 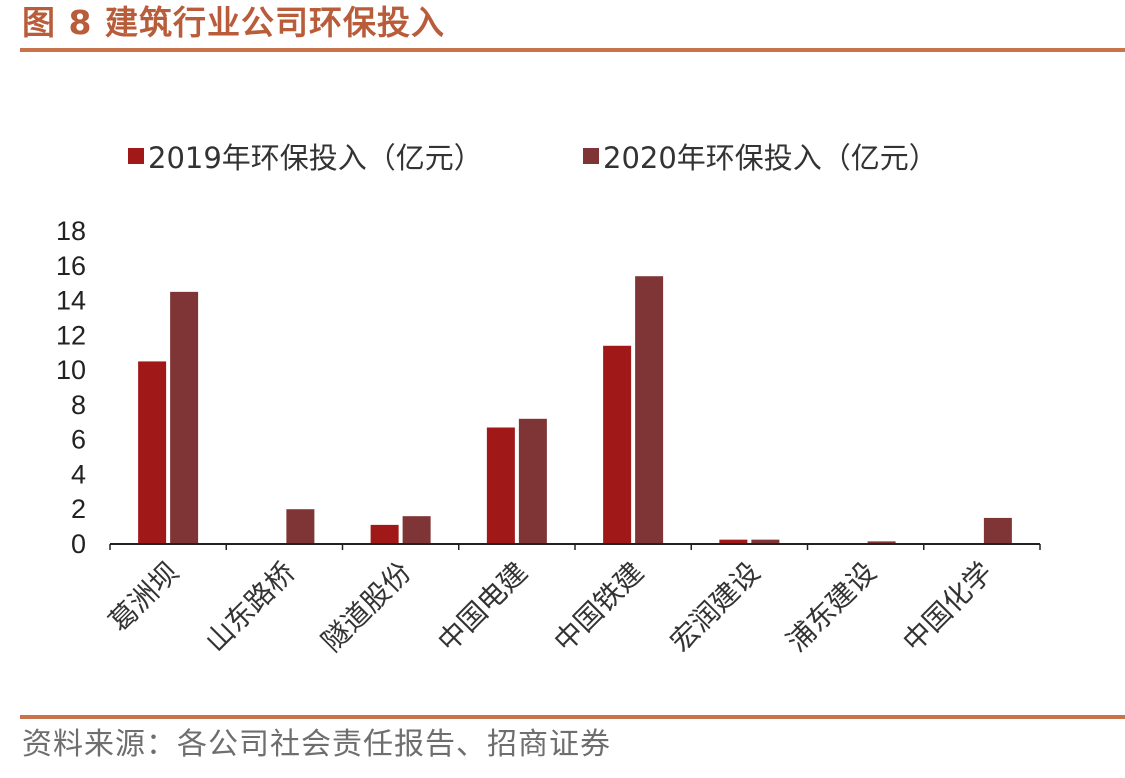 What do you see at coordinates (143, 597) in the screenshot?
I see `x-category-label: 葛洲坝` at bounding box center [143, 597].